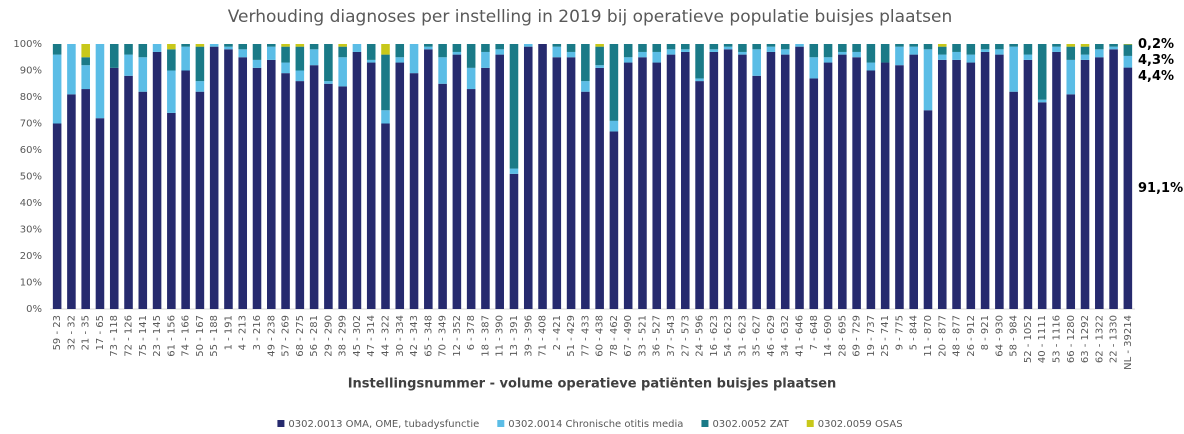 Image resolution: width=1184 pixels, height=434 pixels. I want to click on x-tick-label: 36 - 527, so click(657, 336).